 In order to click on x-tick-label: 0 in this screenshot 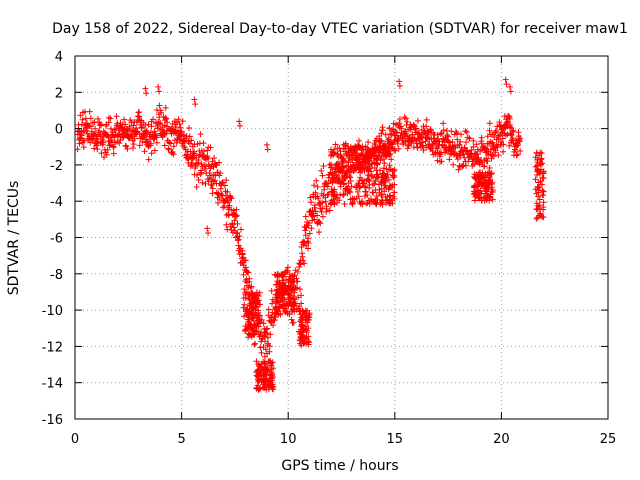, I will do `click(75, 439)`.